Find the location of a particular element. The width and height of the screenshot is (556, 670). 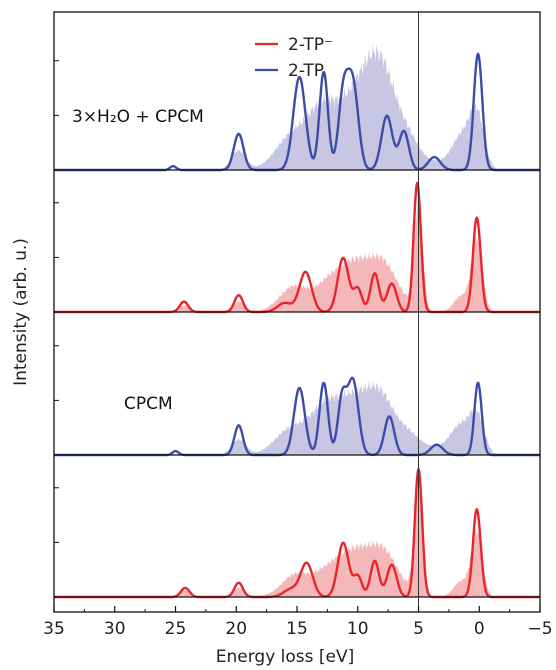

x-tick-label: 20 is located at coordinates (236, 629).